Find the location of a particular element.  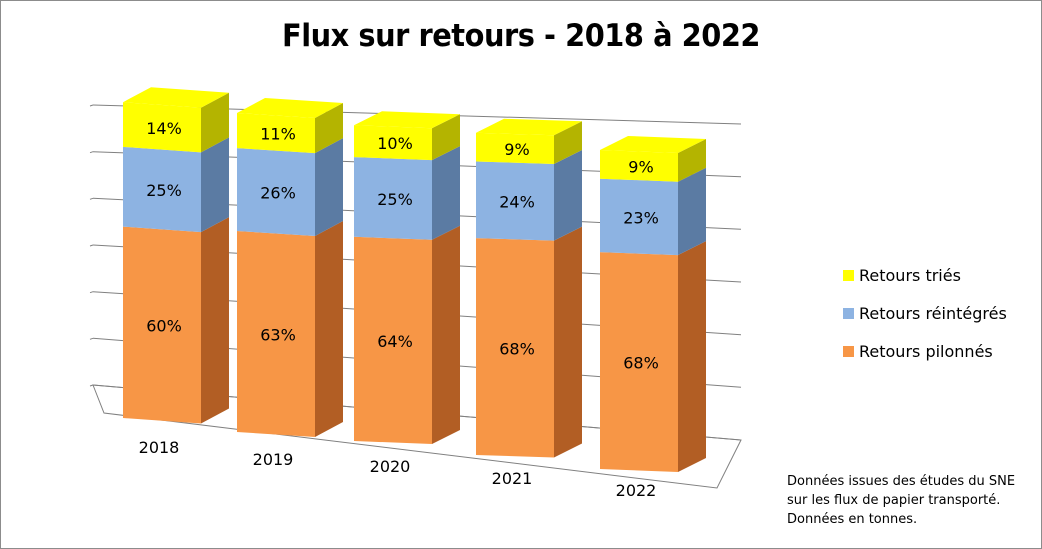

data-label: 23% is located at coordinates (641, 217).